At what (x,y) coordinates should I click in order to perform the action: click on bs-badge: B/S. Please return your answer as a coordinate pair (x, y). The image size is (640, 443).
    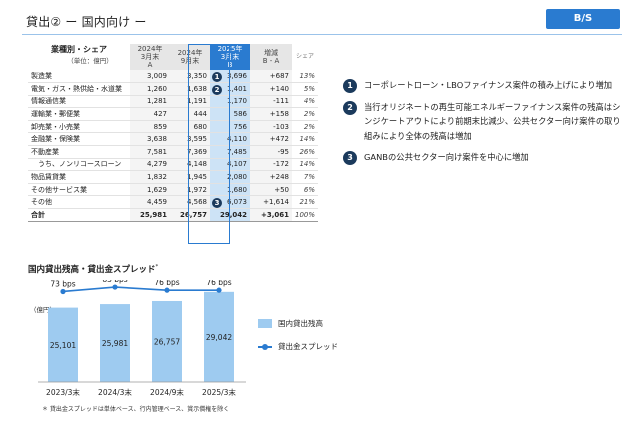
    Looking at the image, I should click on (583, 19).